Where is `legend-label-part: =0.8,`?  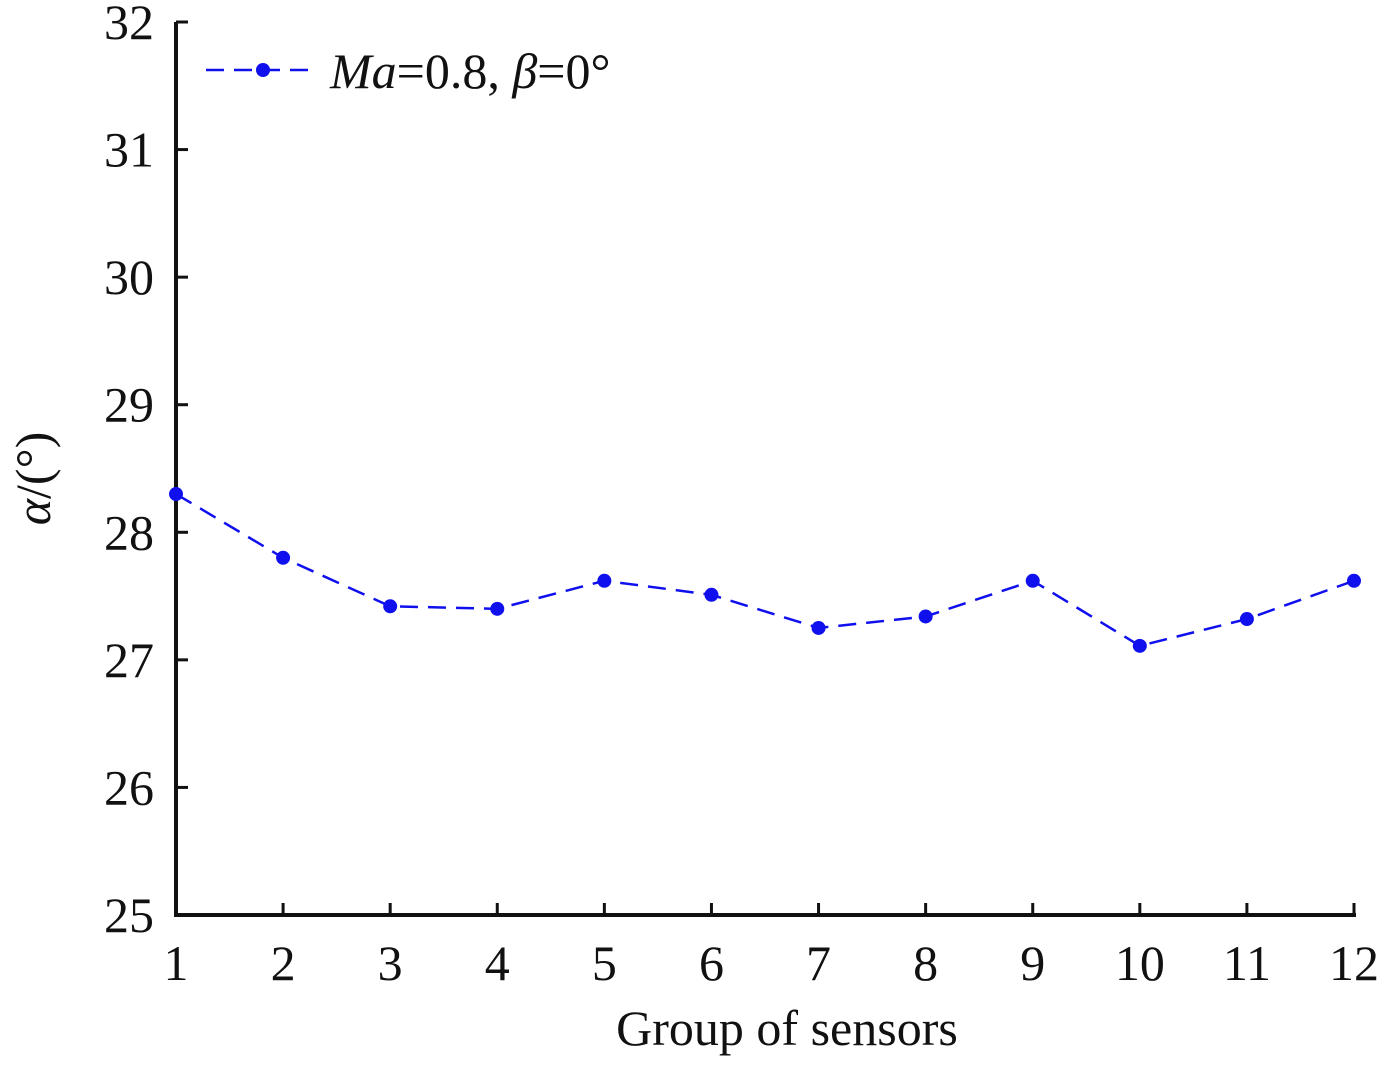
legend-label-part: =0.8, is located at coordinates (455, 71).